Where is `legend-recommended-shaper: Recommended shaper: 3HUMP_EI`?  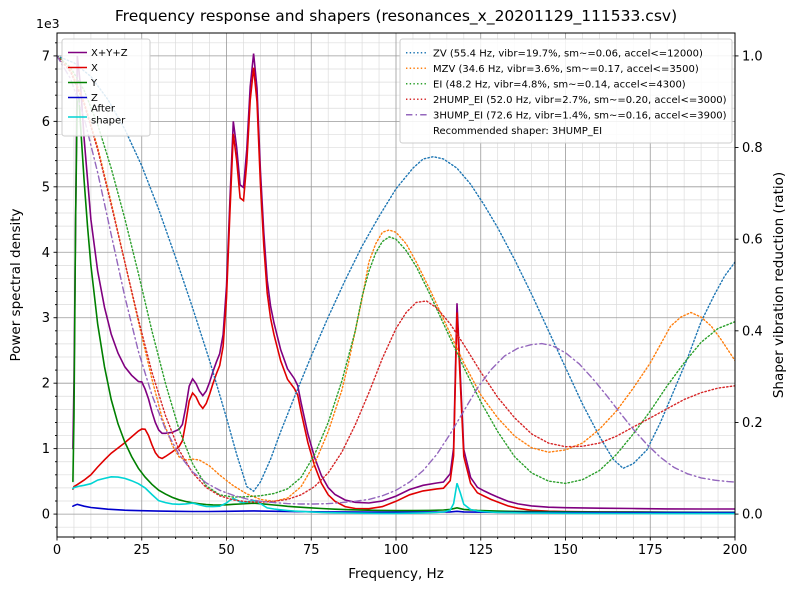
legend-recommended-shaper: Recommended shaper: 3HUMP_EI is located at coordinates (517, 131).